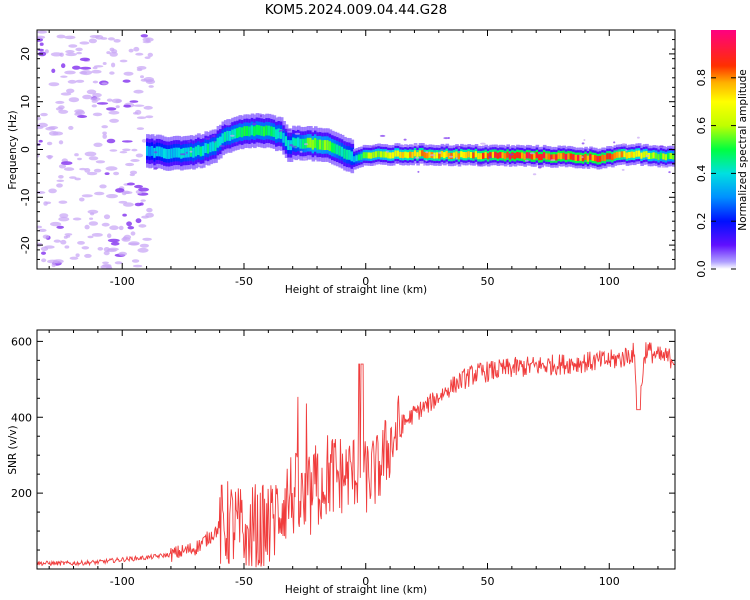 The image size is (750, 600). Describe the element at coordinates (365, 581) in the screenshot. I see `snr-xtick-label: 0` at that location.